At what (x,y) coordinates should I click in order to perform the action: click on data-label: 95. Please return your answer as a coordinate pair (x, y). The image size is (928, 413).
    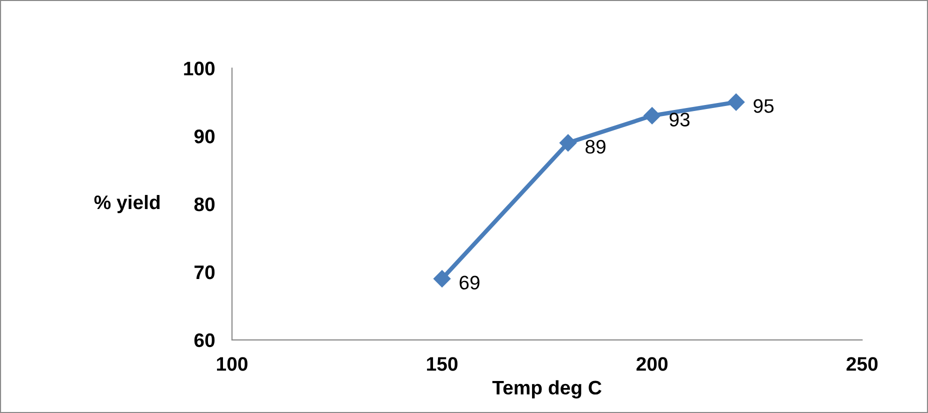
    Looking at the image, I should click on (764, 106).